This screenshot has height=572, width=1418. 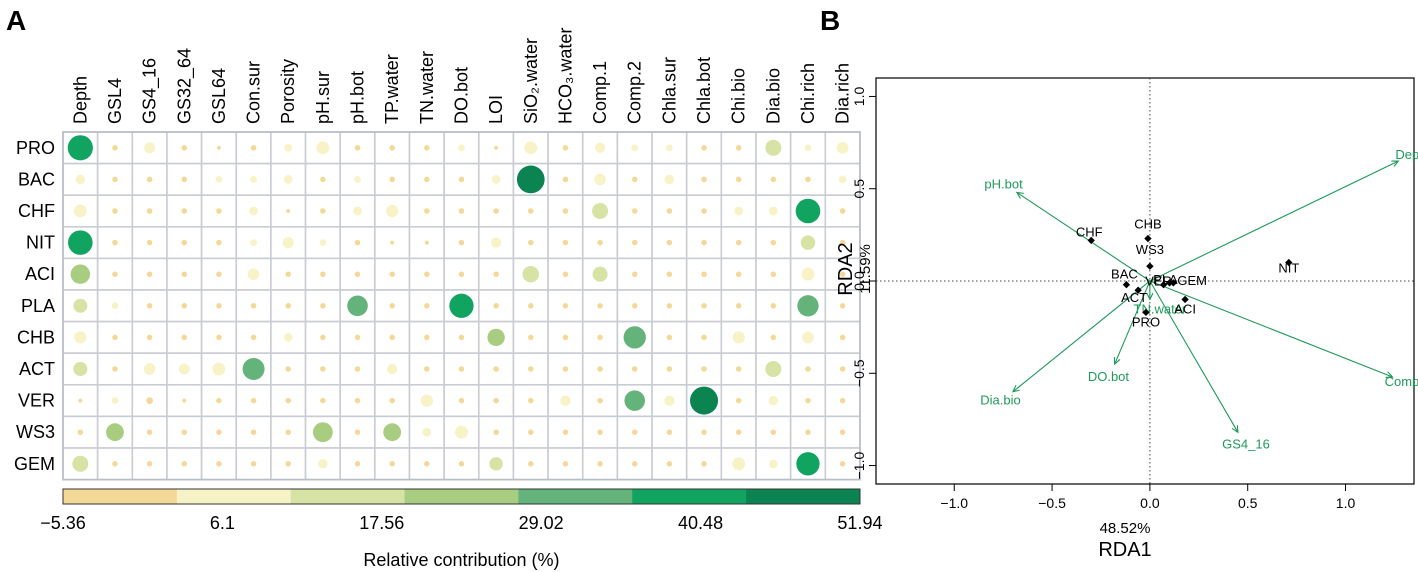 I want to click on site-label: WS3, so click(x=1150, y=249).